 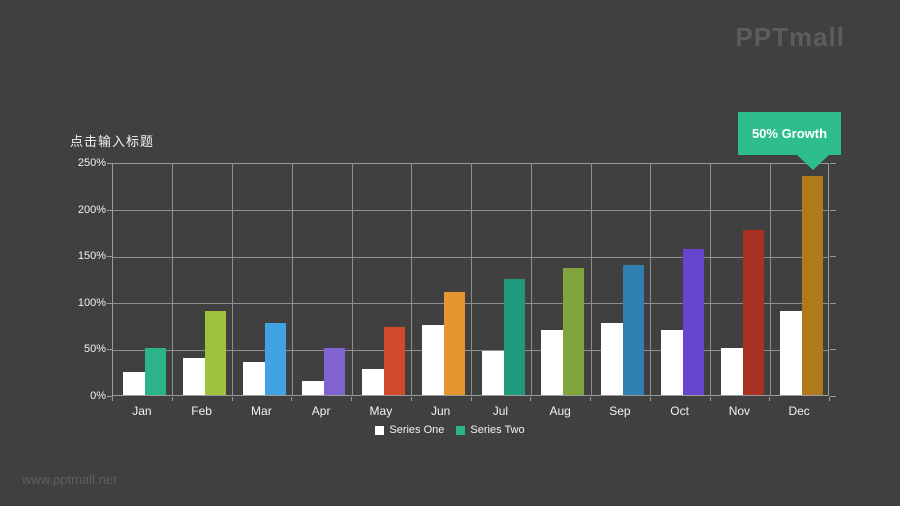 I want to click on x-axis-label-oct: Oct, so click(x=679, y=411).